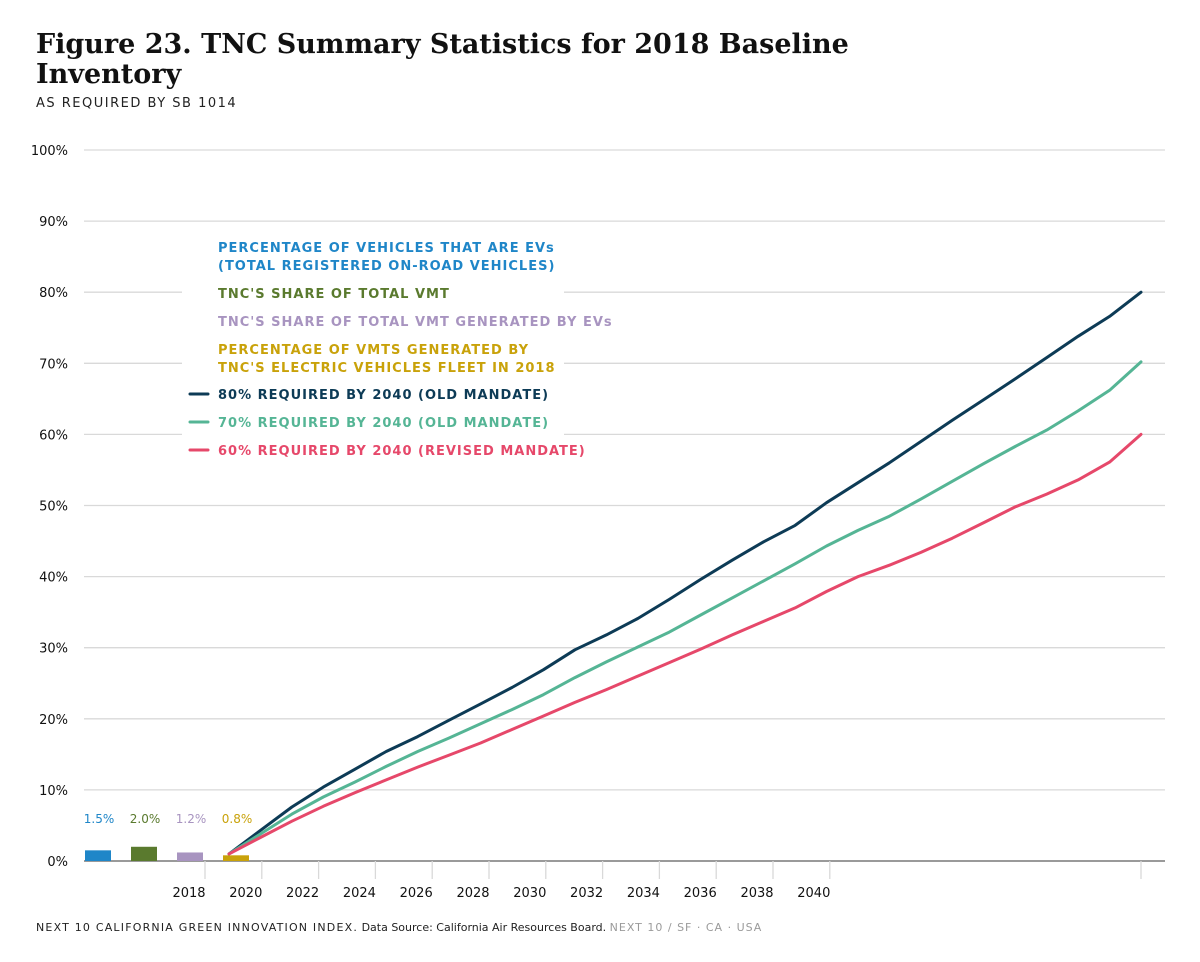 Image resolution: width=1200 pixels, height=962 pixels. I want to click on bars: 1.5% 2.0% 1.2% 0.8%, so click(168, 836).